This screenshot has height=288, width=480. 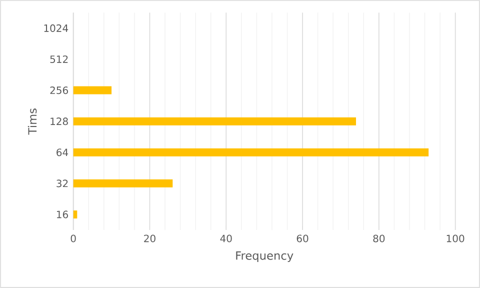 I want to click on y-tick-label: 64, so click(x=62, y=152).